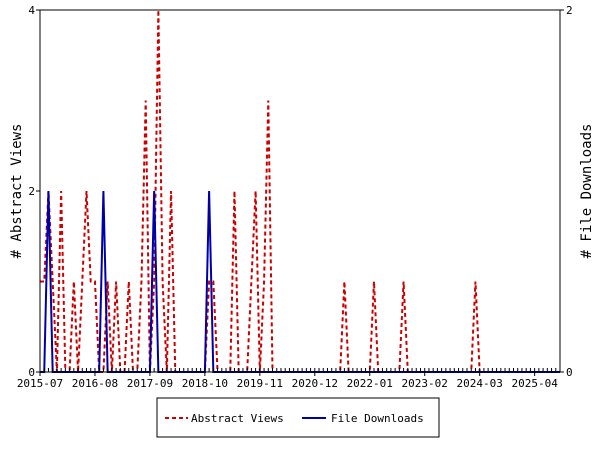  Describe the element at coordinates (31, 191) in the screenshot. I see `y-left-tick-label: 2` at that location.